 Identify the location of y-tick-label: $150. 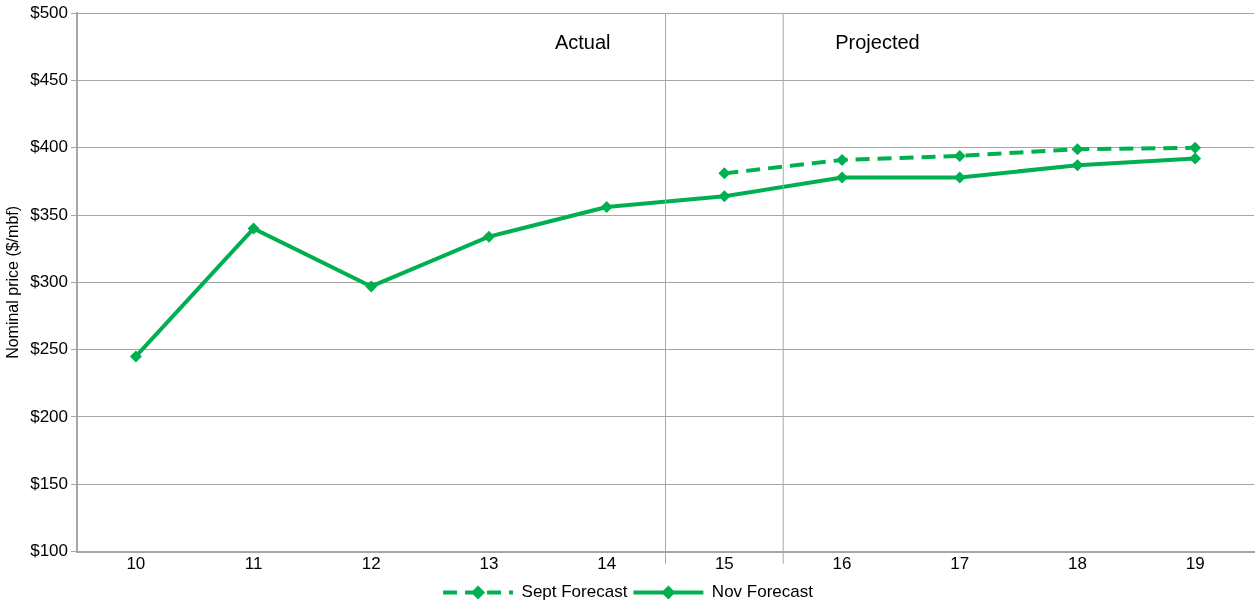
(49, 483).